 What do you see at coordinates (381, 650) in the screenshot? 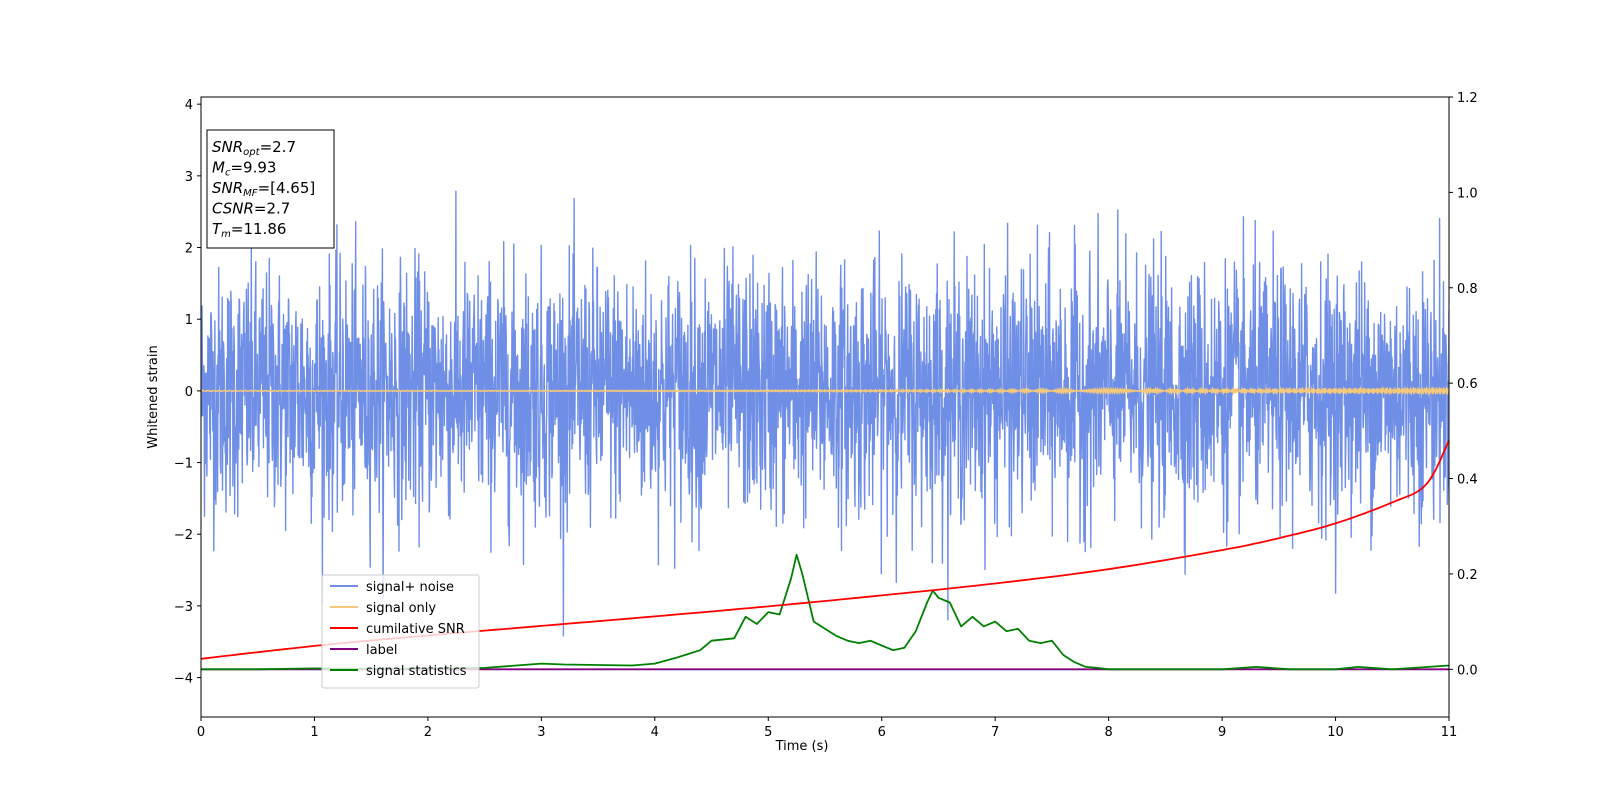
I see `legend-label: label` at bounding box center [381, 650].